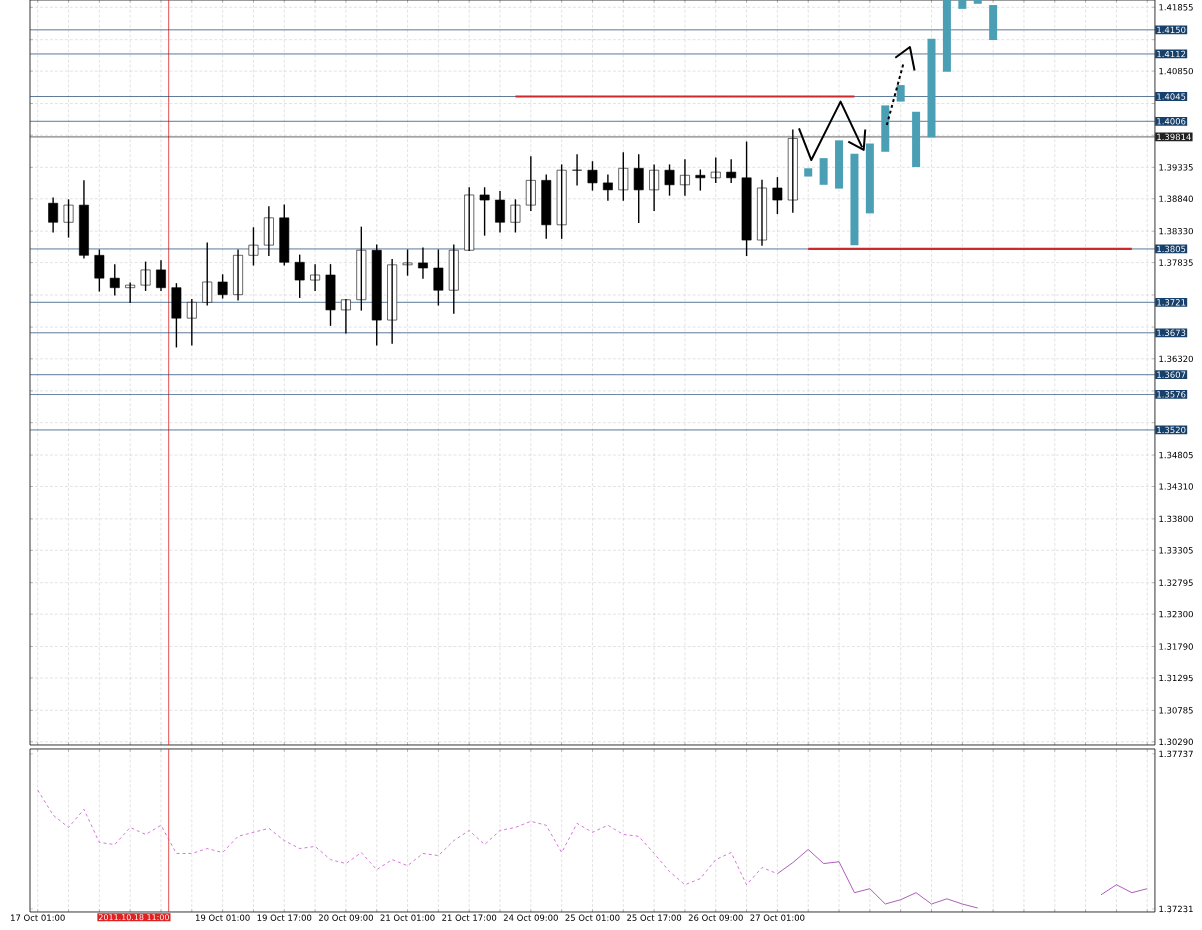 The width and height of the screenshot is (1202, 930). What do you see at coordinates (284, 917) in the screenshot?
I see `x-tick-label: 19 Oct 17:00` at bounding box center [284, 917].